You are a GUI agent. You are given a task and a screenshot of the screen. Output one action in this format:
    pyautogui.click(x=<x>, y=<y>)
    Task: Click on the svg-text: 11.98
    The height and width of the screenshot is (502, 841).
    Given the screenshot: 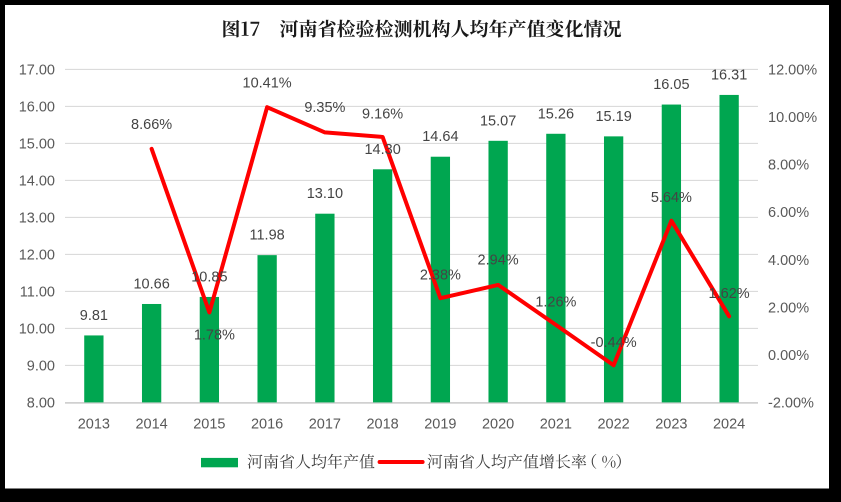 What is the action you would take?
    pyautogui.click(x=267, y=236)
    